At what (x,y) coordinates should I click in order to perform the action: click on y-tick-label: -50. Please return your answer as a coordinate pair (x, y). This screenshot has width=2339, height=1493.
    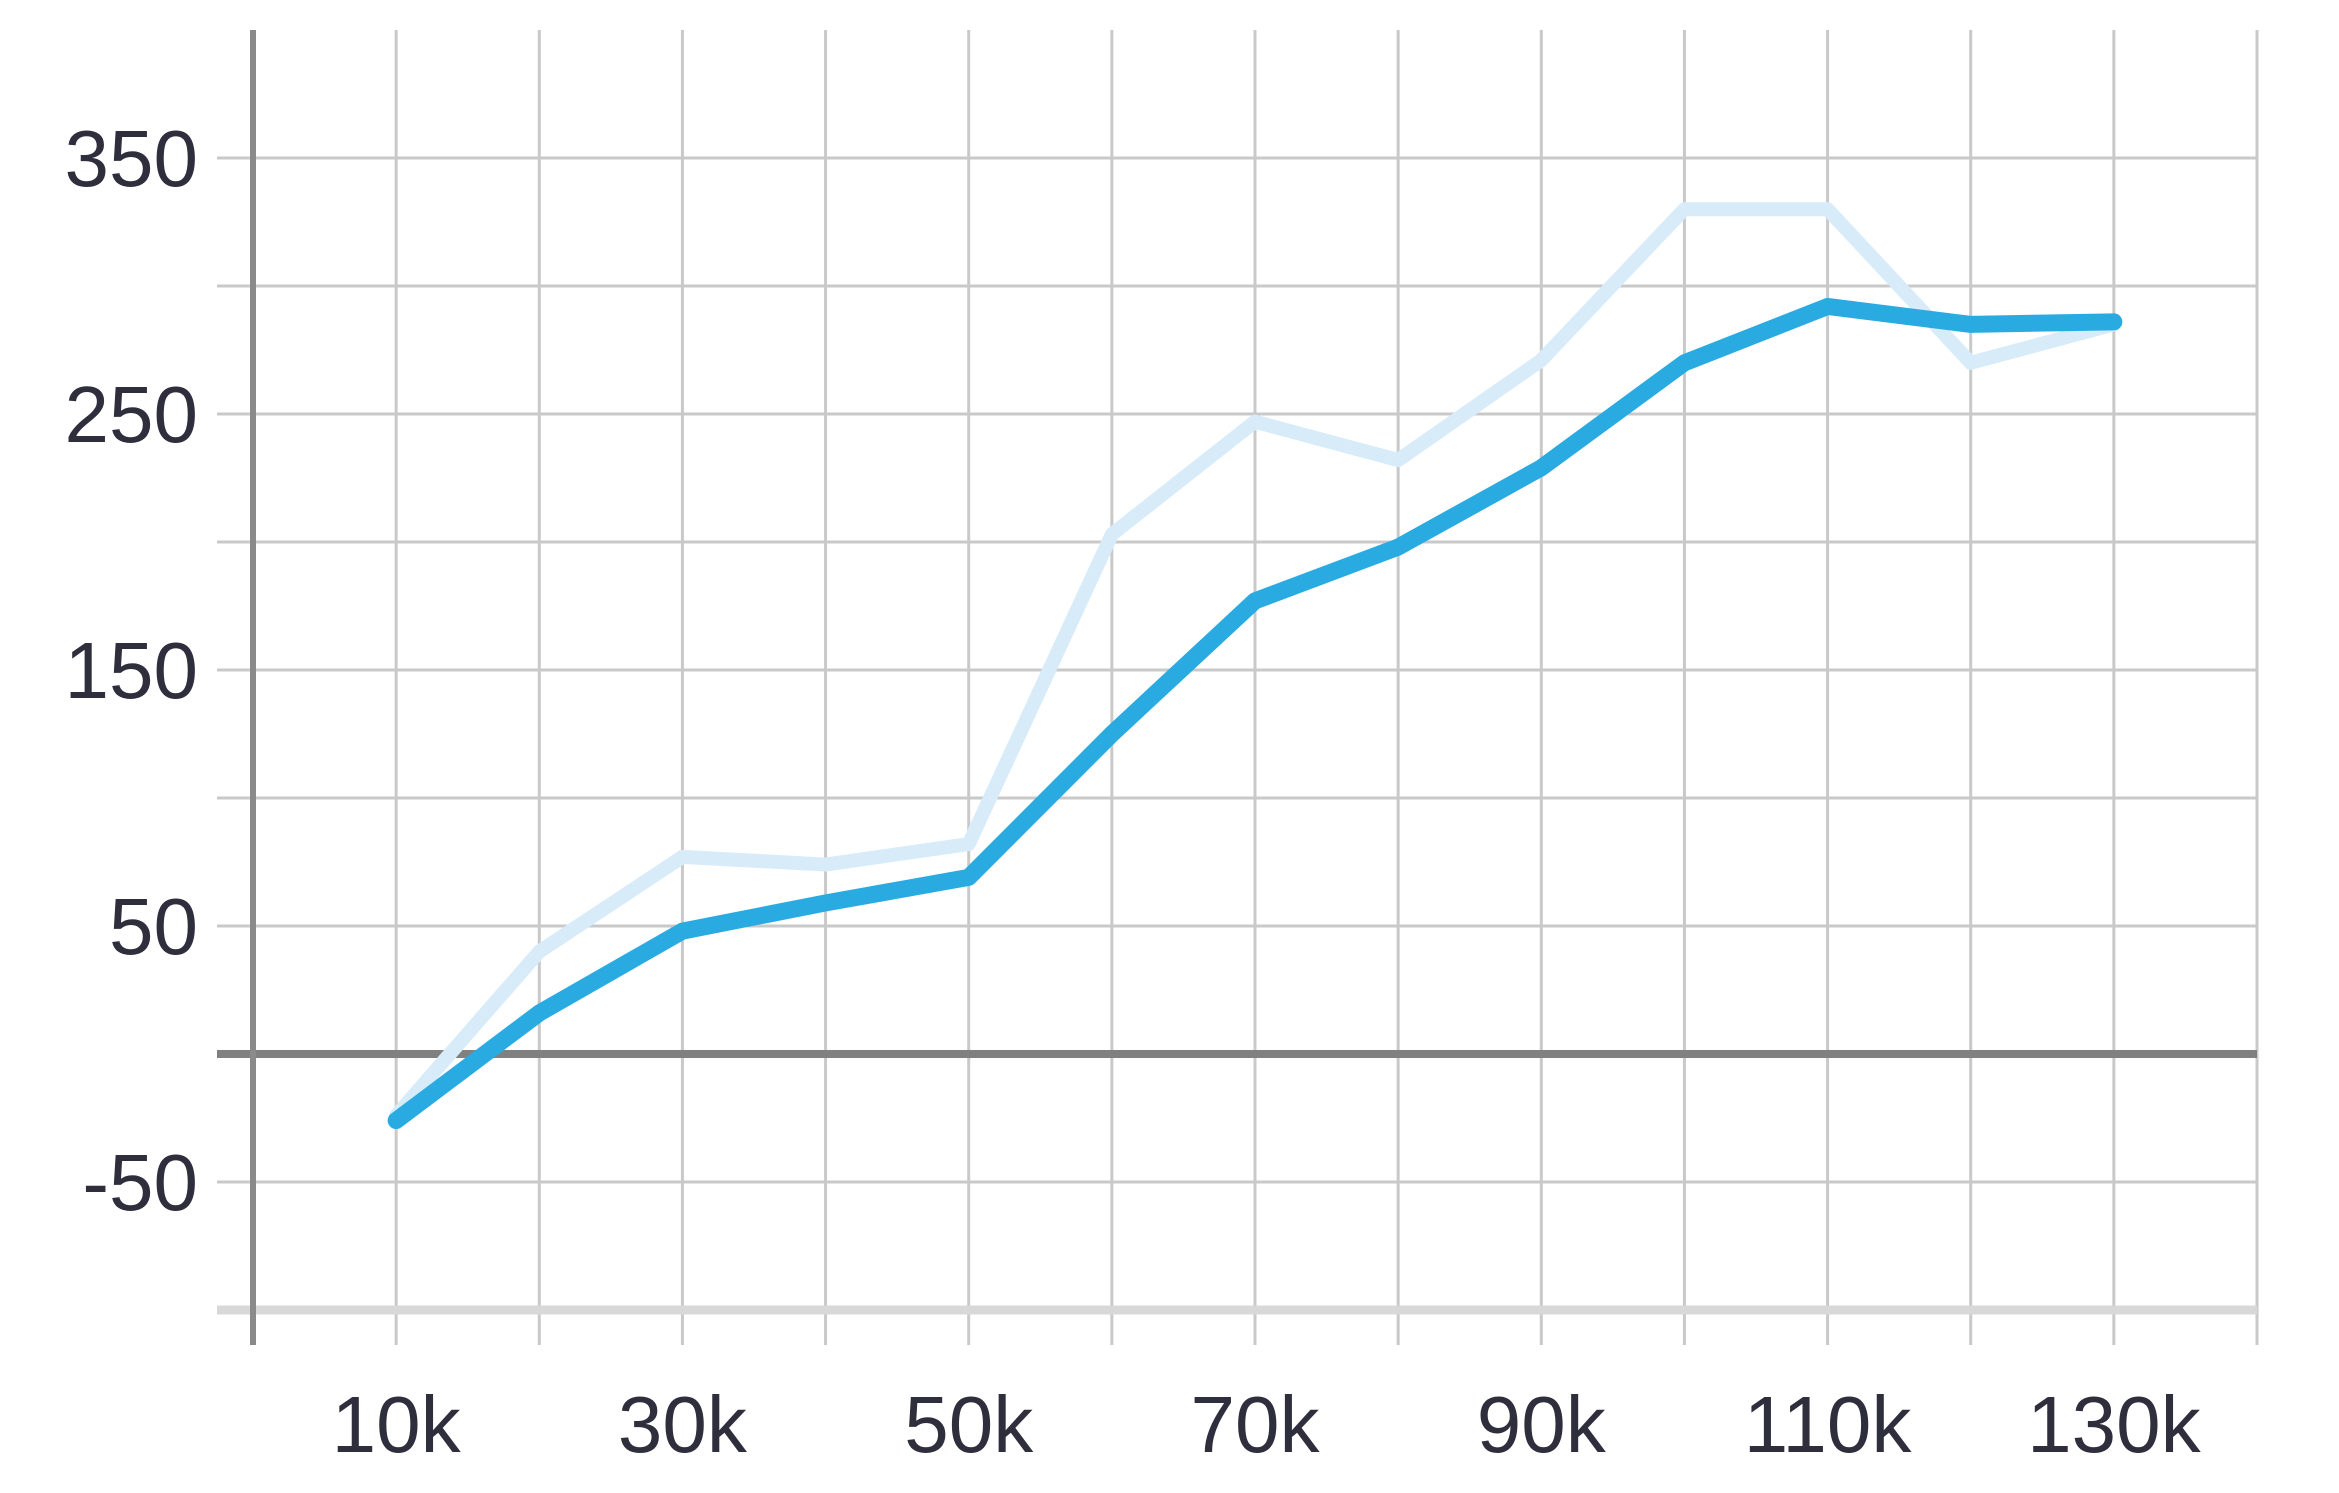
    Looking at the image, I should click on (140, 1182).